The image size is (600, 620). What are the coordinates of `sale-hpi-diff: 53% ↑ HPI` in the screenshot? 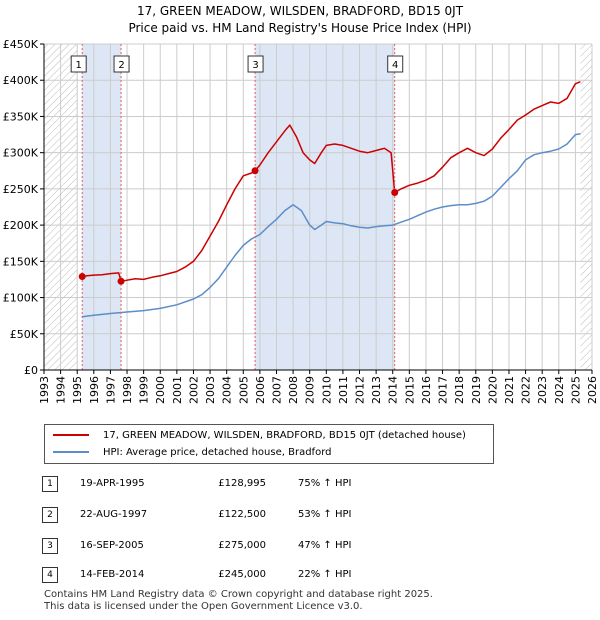 It's located at (325, 514).